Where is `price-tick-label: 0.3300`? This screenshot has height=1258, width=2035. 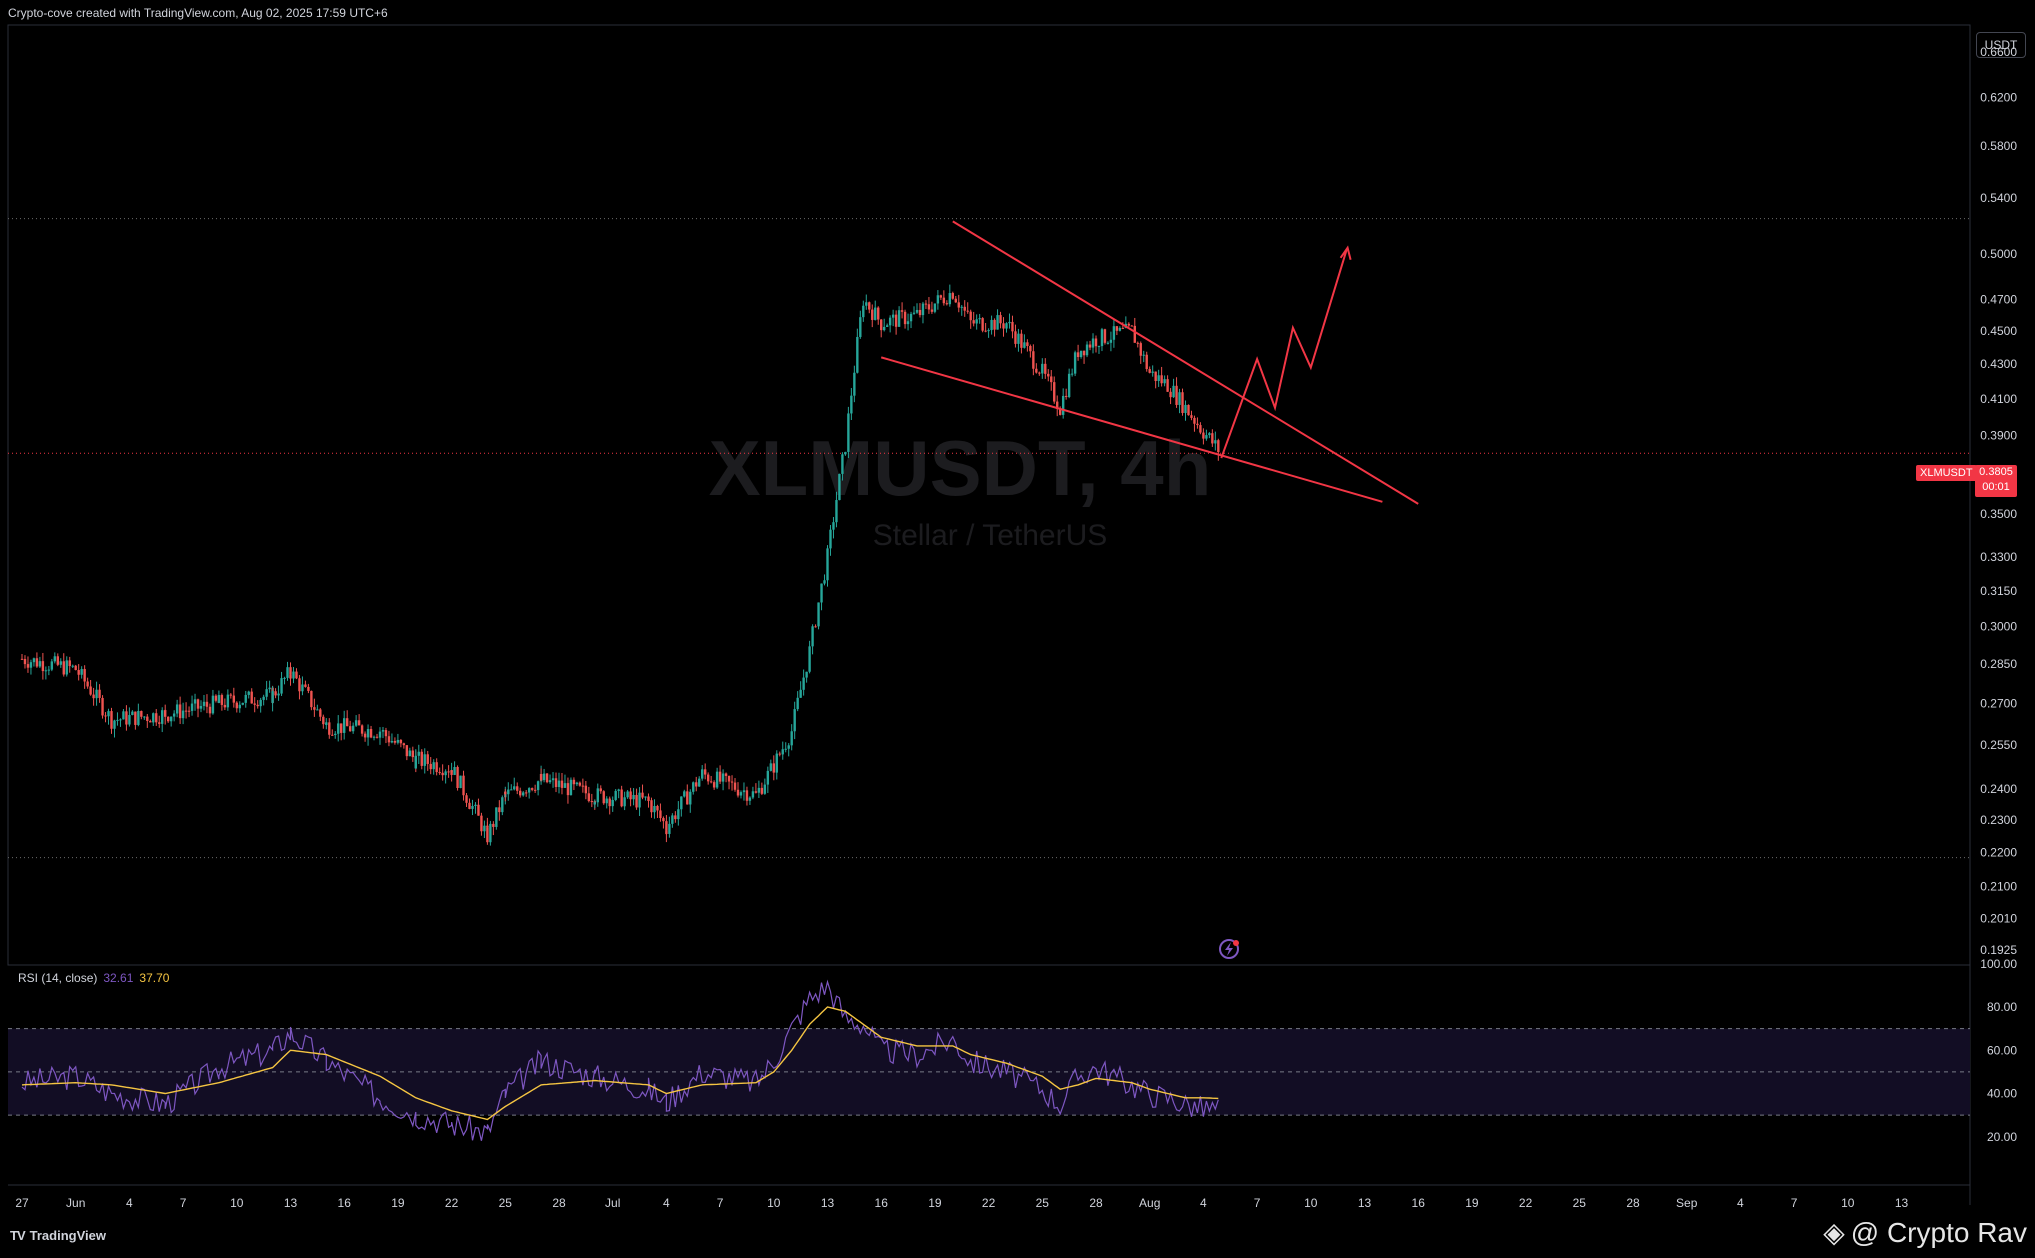
price-tick-label: 0.3300 is located at coordinates (1998, 557).